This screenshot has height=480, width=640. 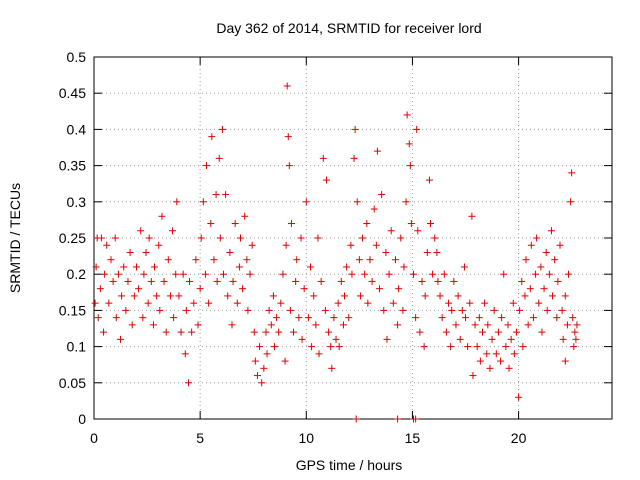 I want to click on x-tick-label: 15, so click(x=413, y=438).